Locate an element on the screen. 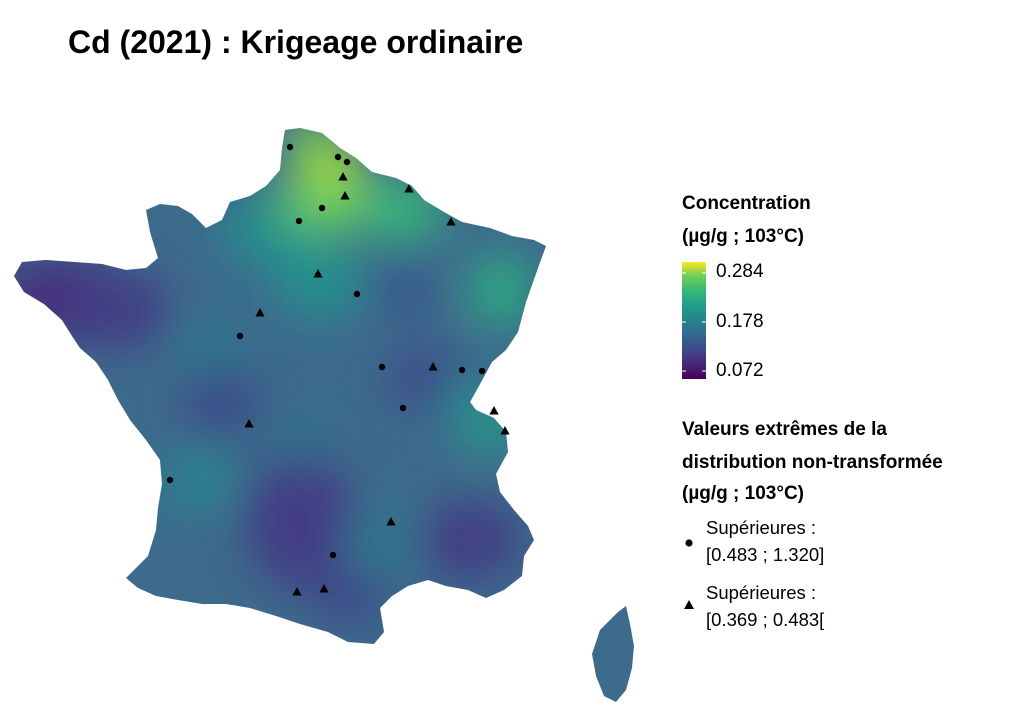 The width and height of the screenshot is (1024, 726). extremes-legend-title-line1: Valeurs extrêmes de la is located at coordinates (784, 429).